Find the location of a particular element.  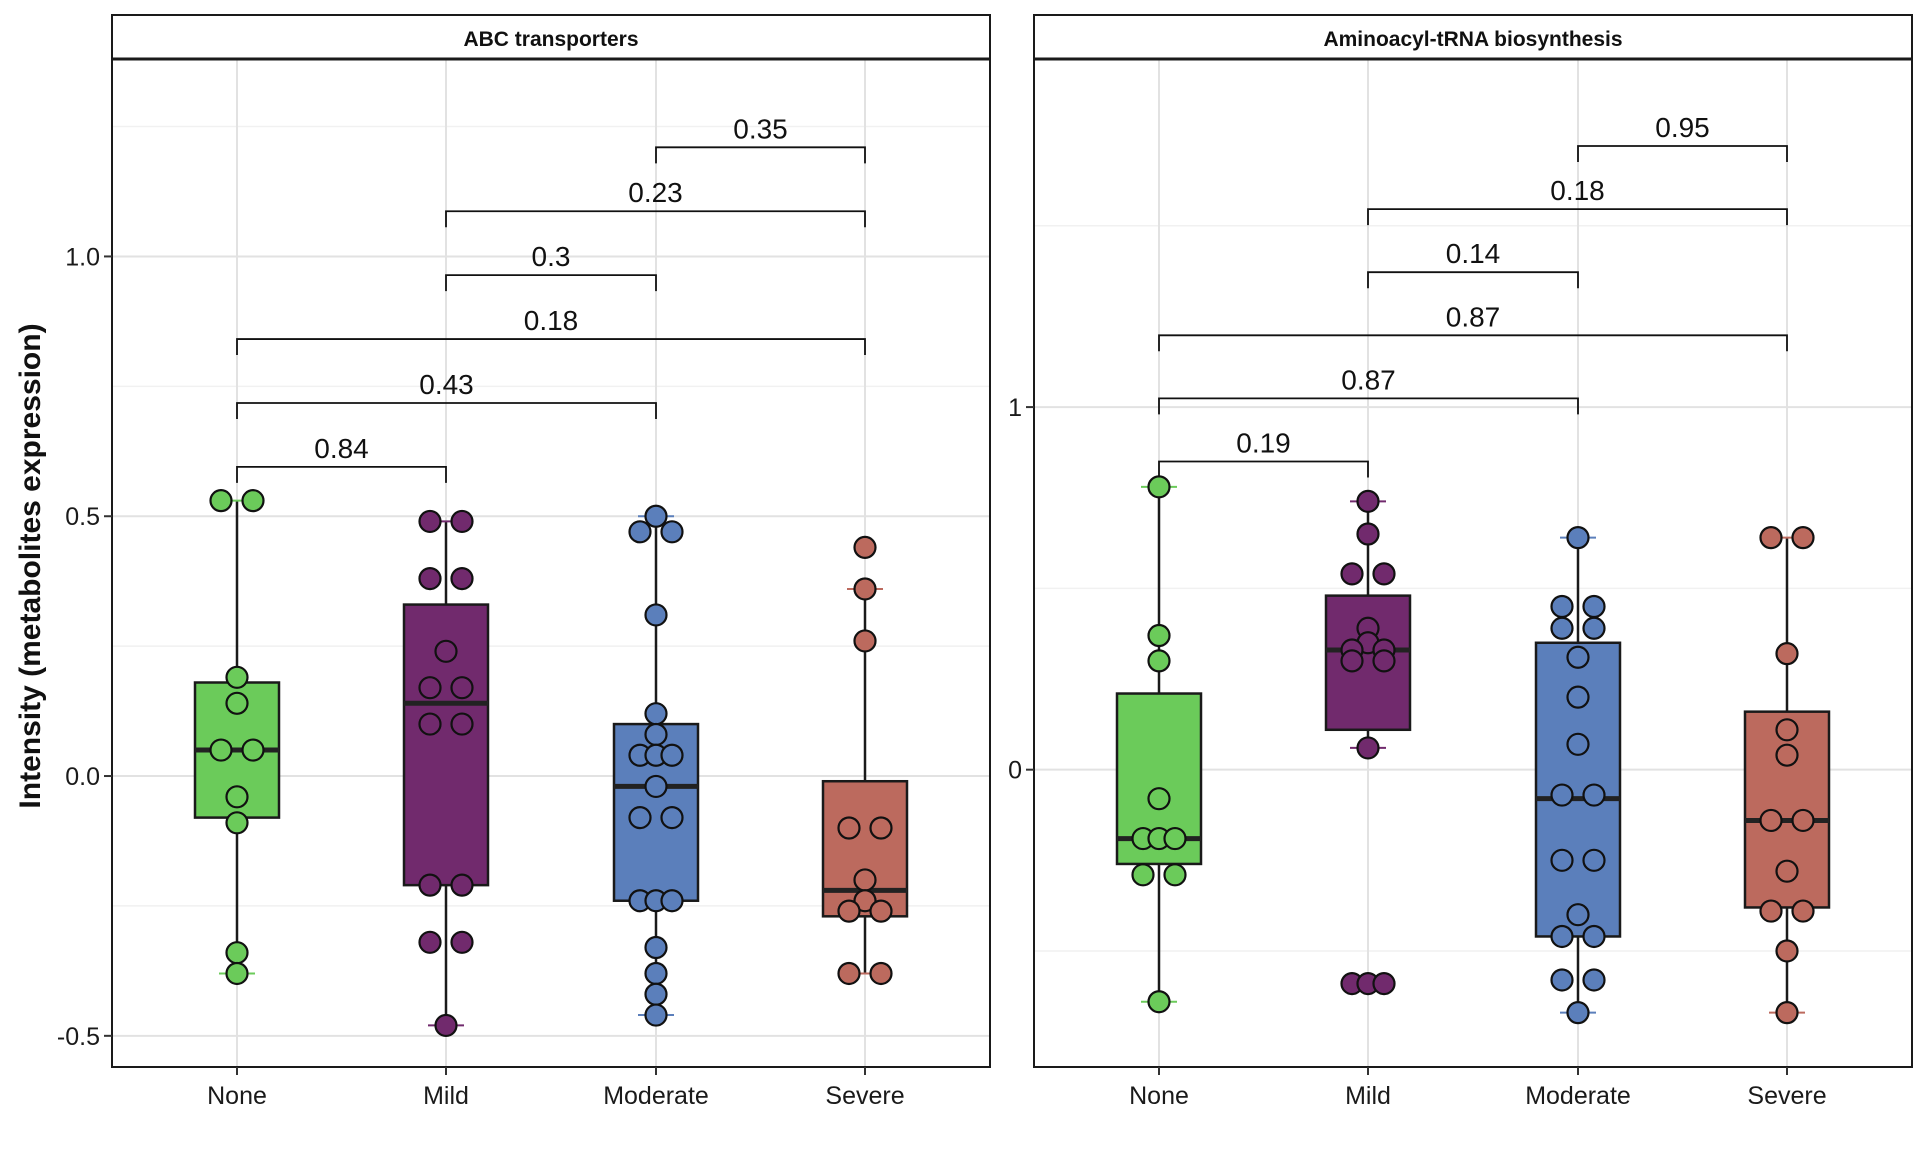

comparison-bracket: 0.35 is located at coordinates (760, 138).